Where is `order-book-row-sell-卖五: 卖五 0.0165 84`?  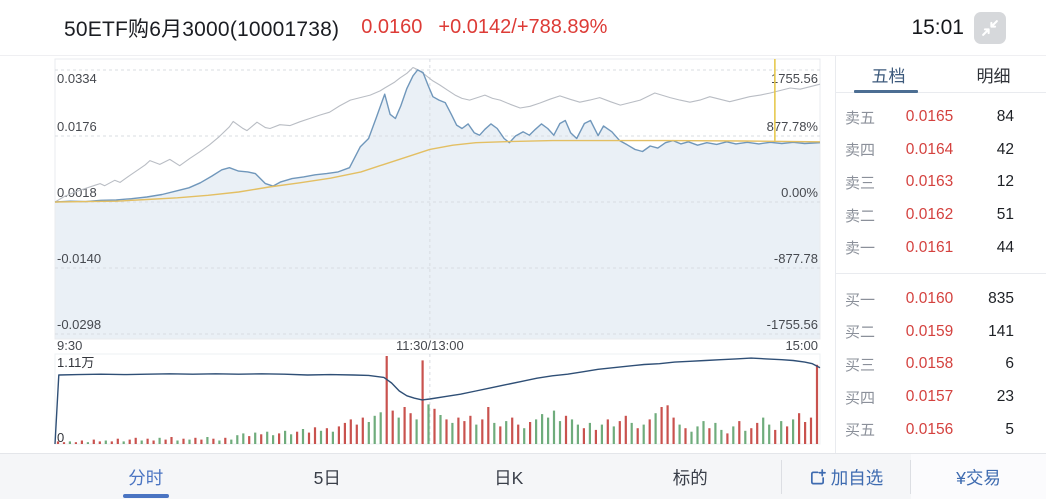
order-book-row-sell-卖五: 卖五 0.0165 84 is located at coordinates (941, 117).